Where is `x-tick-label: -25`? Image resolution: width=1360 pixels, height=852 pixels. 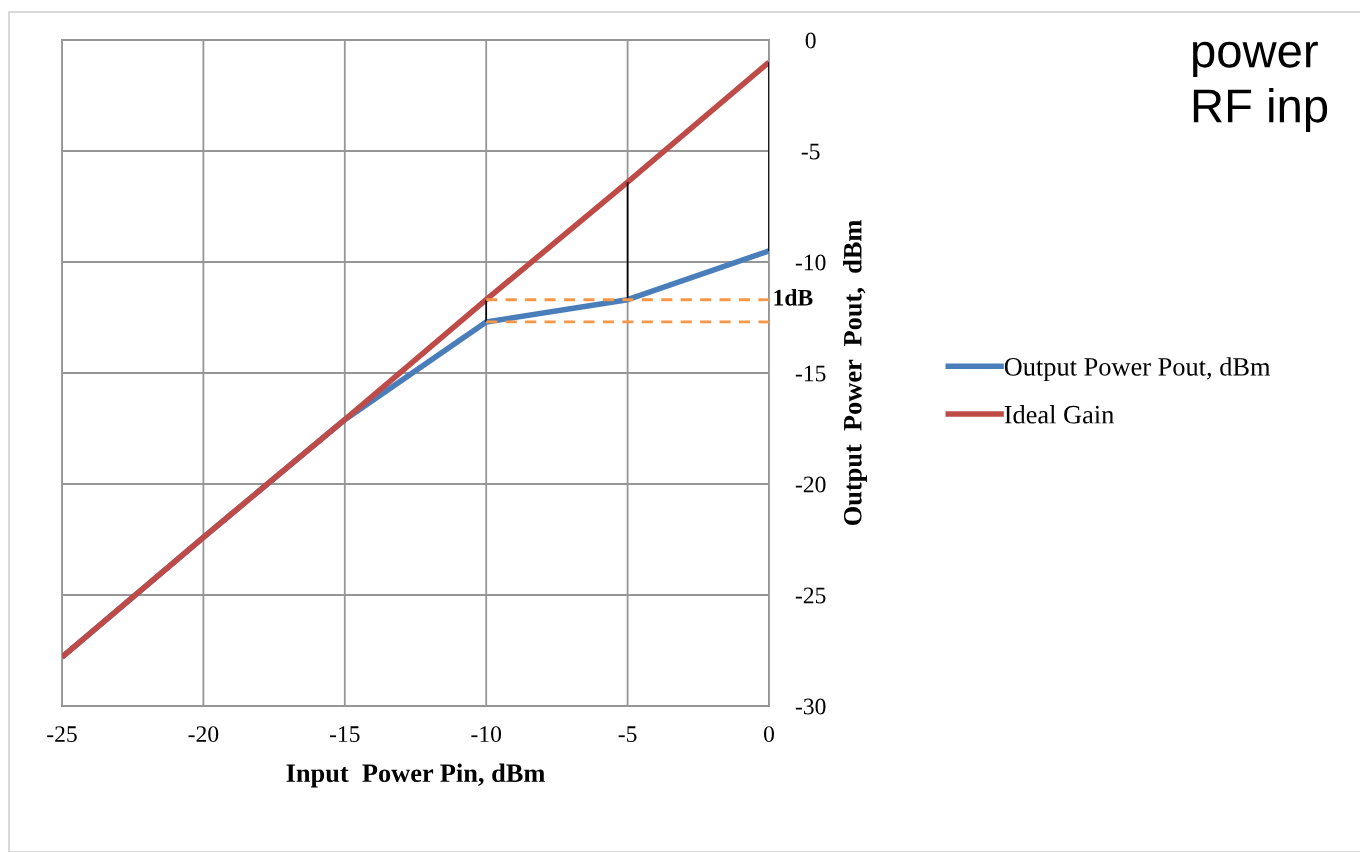 x-tick-label: -25 is located at coordinates (62, 734).